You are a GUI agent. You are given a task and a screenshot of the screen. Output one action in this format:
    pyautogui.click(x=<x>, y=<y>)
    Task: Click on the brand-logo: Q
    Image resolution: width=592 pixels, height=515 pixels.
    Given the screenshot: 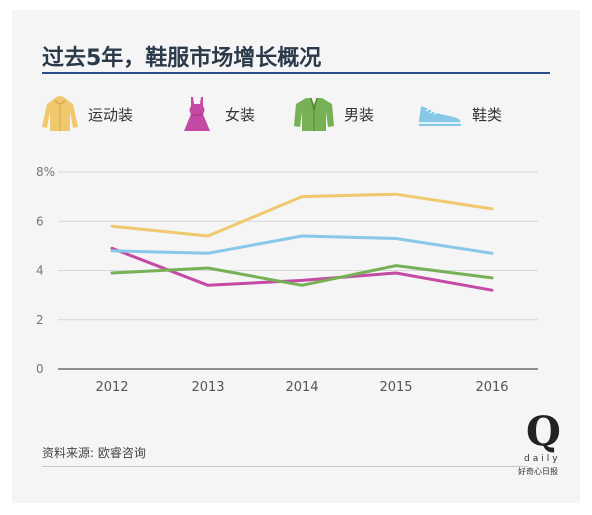 What is the action you would take?
    pyautogui.click(x=543, y=431)
    